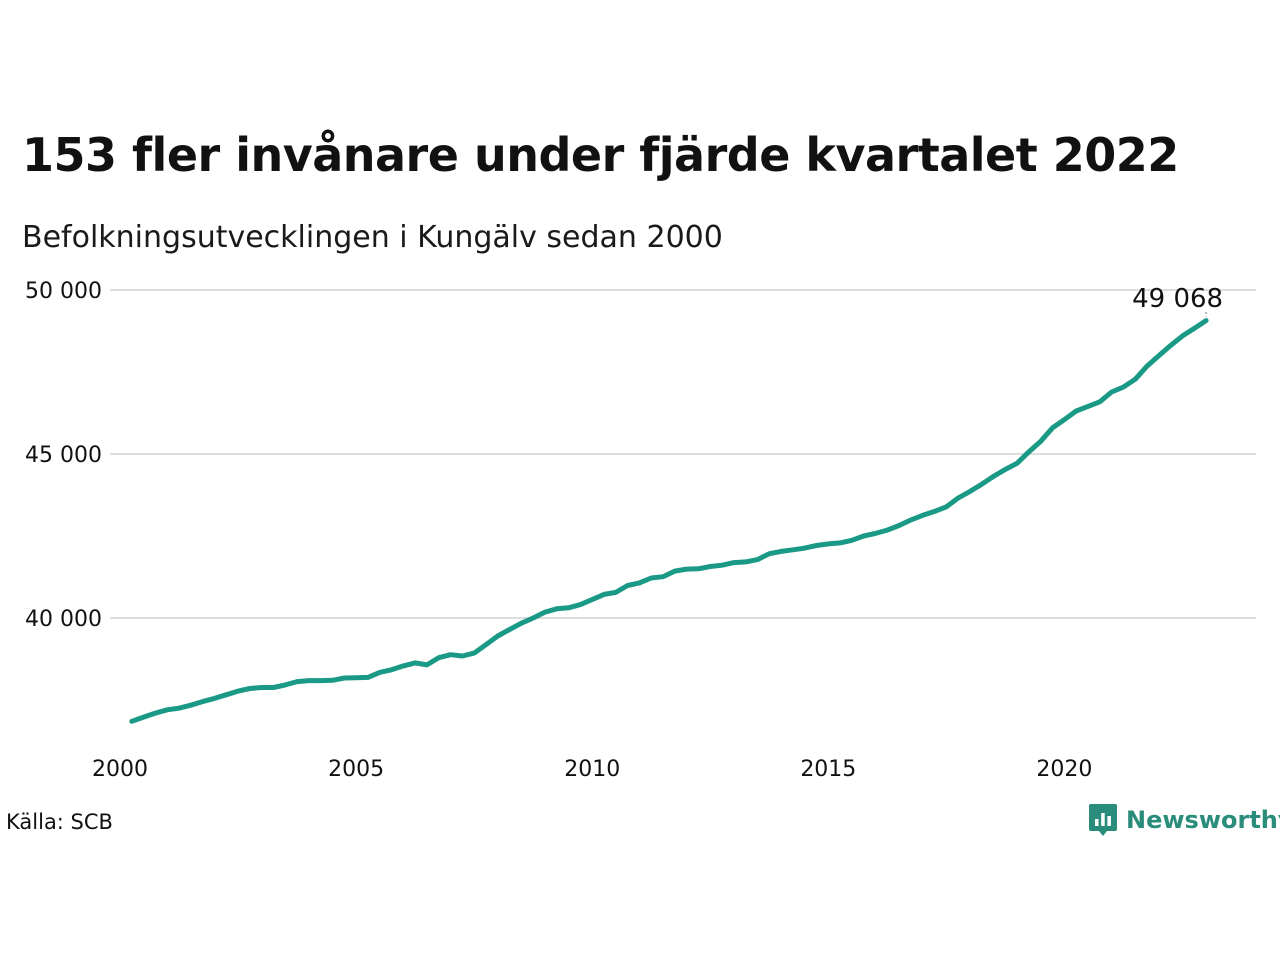 The height and width of the screenshot is (960, 1280). What do you see at coordinates (1064, 769) in the screenshot?
I see `x-tick-label: 2020` at bounding box center [1064, 769].